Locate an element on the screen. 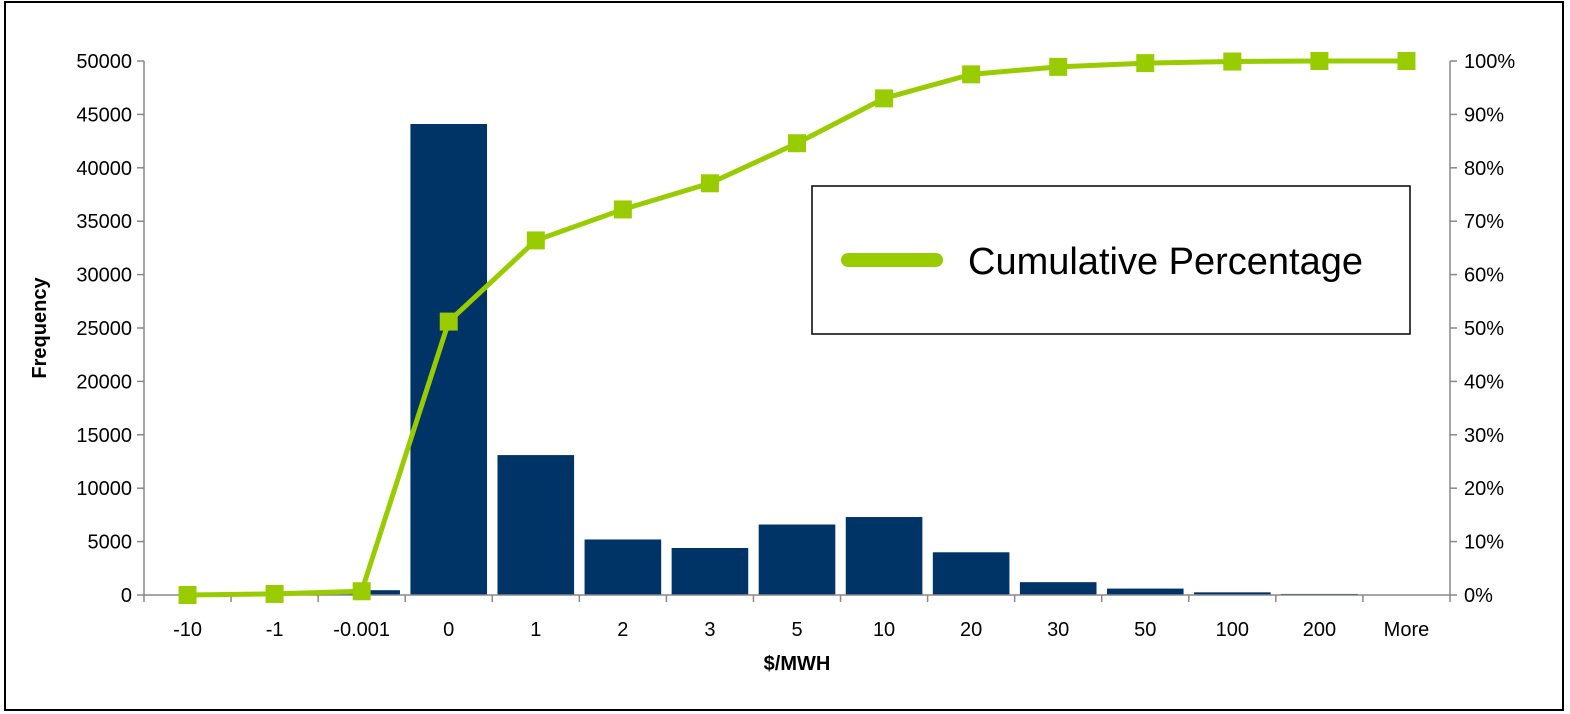 This screenshot has width=1570, height=714. left-tick-label: 30000 is located at coordinates (104, 276).